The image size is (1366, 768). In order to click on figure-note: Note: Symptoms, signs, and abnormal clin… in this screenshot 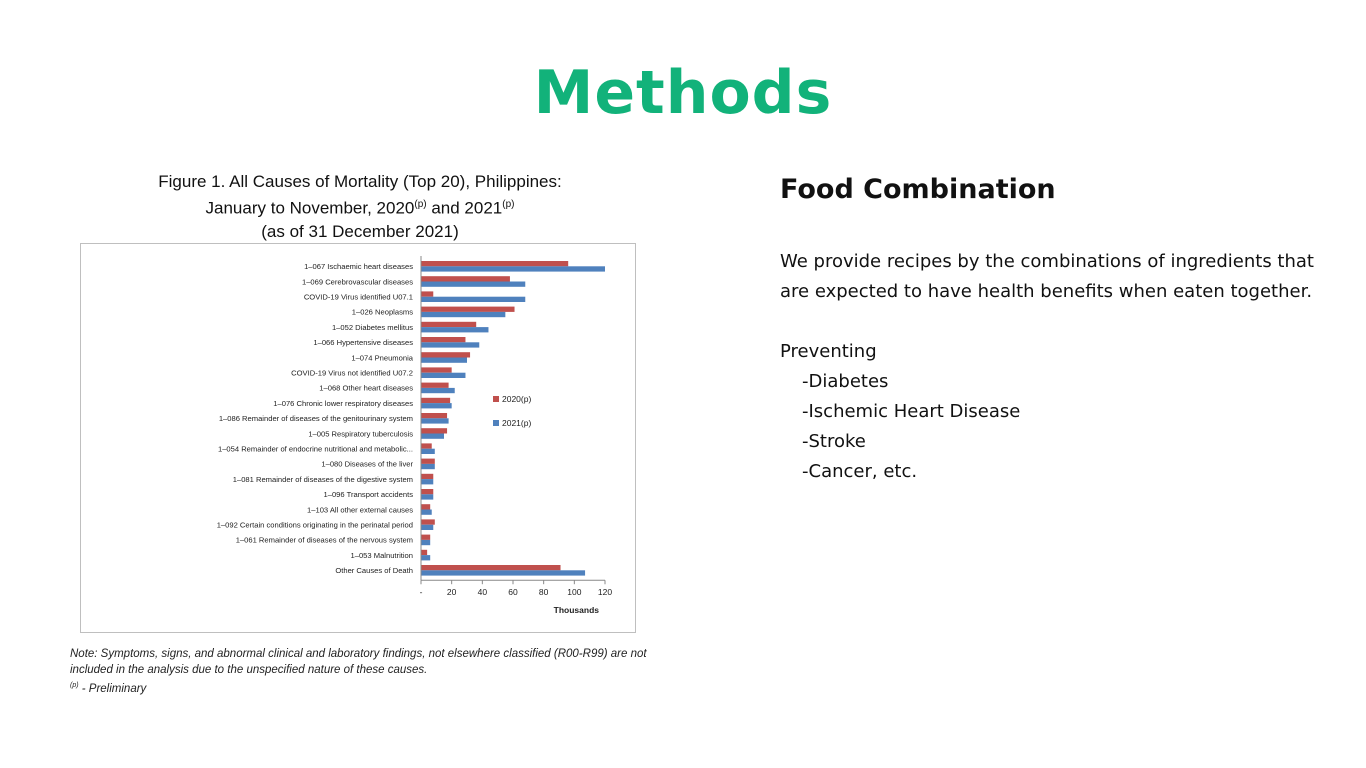, I will do `click(365, 671)`.